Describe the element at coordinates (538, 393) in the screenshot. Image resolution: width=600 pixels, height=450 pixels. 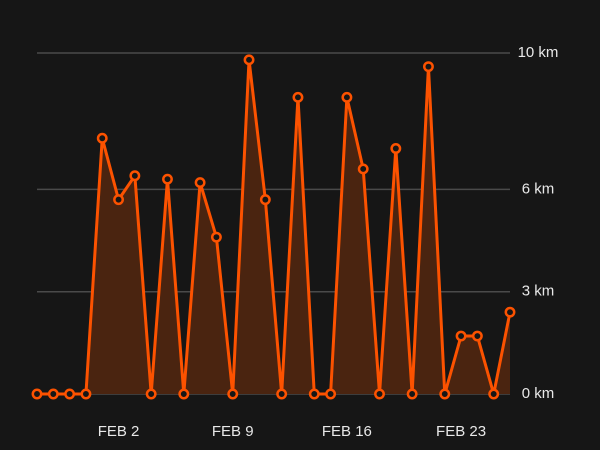
I see `y-tick-label: 0 km` at that location.